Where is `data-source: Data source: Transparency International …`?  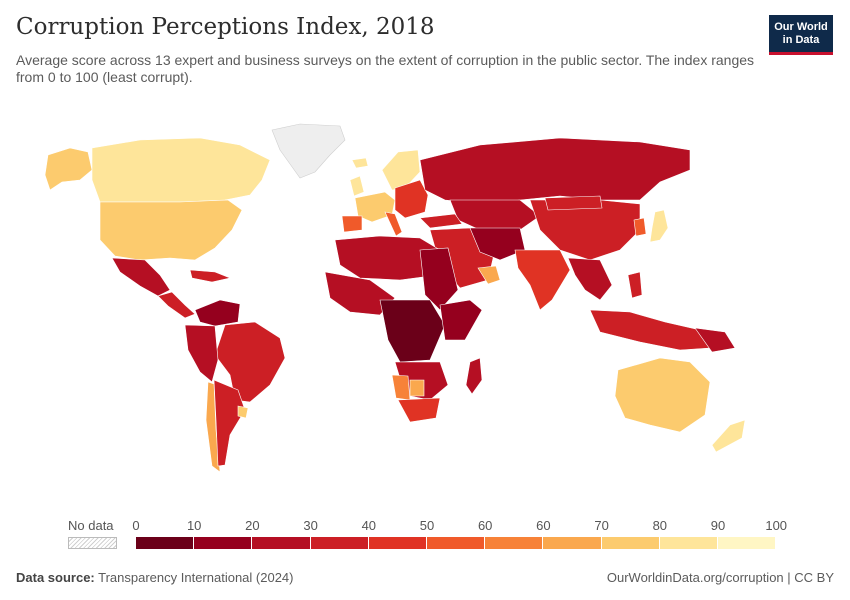
data-source: Data source: Transparency International … is located at coordinates (155, 577).